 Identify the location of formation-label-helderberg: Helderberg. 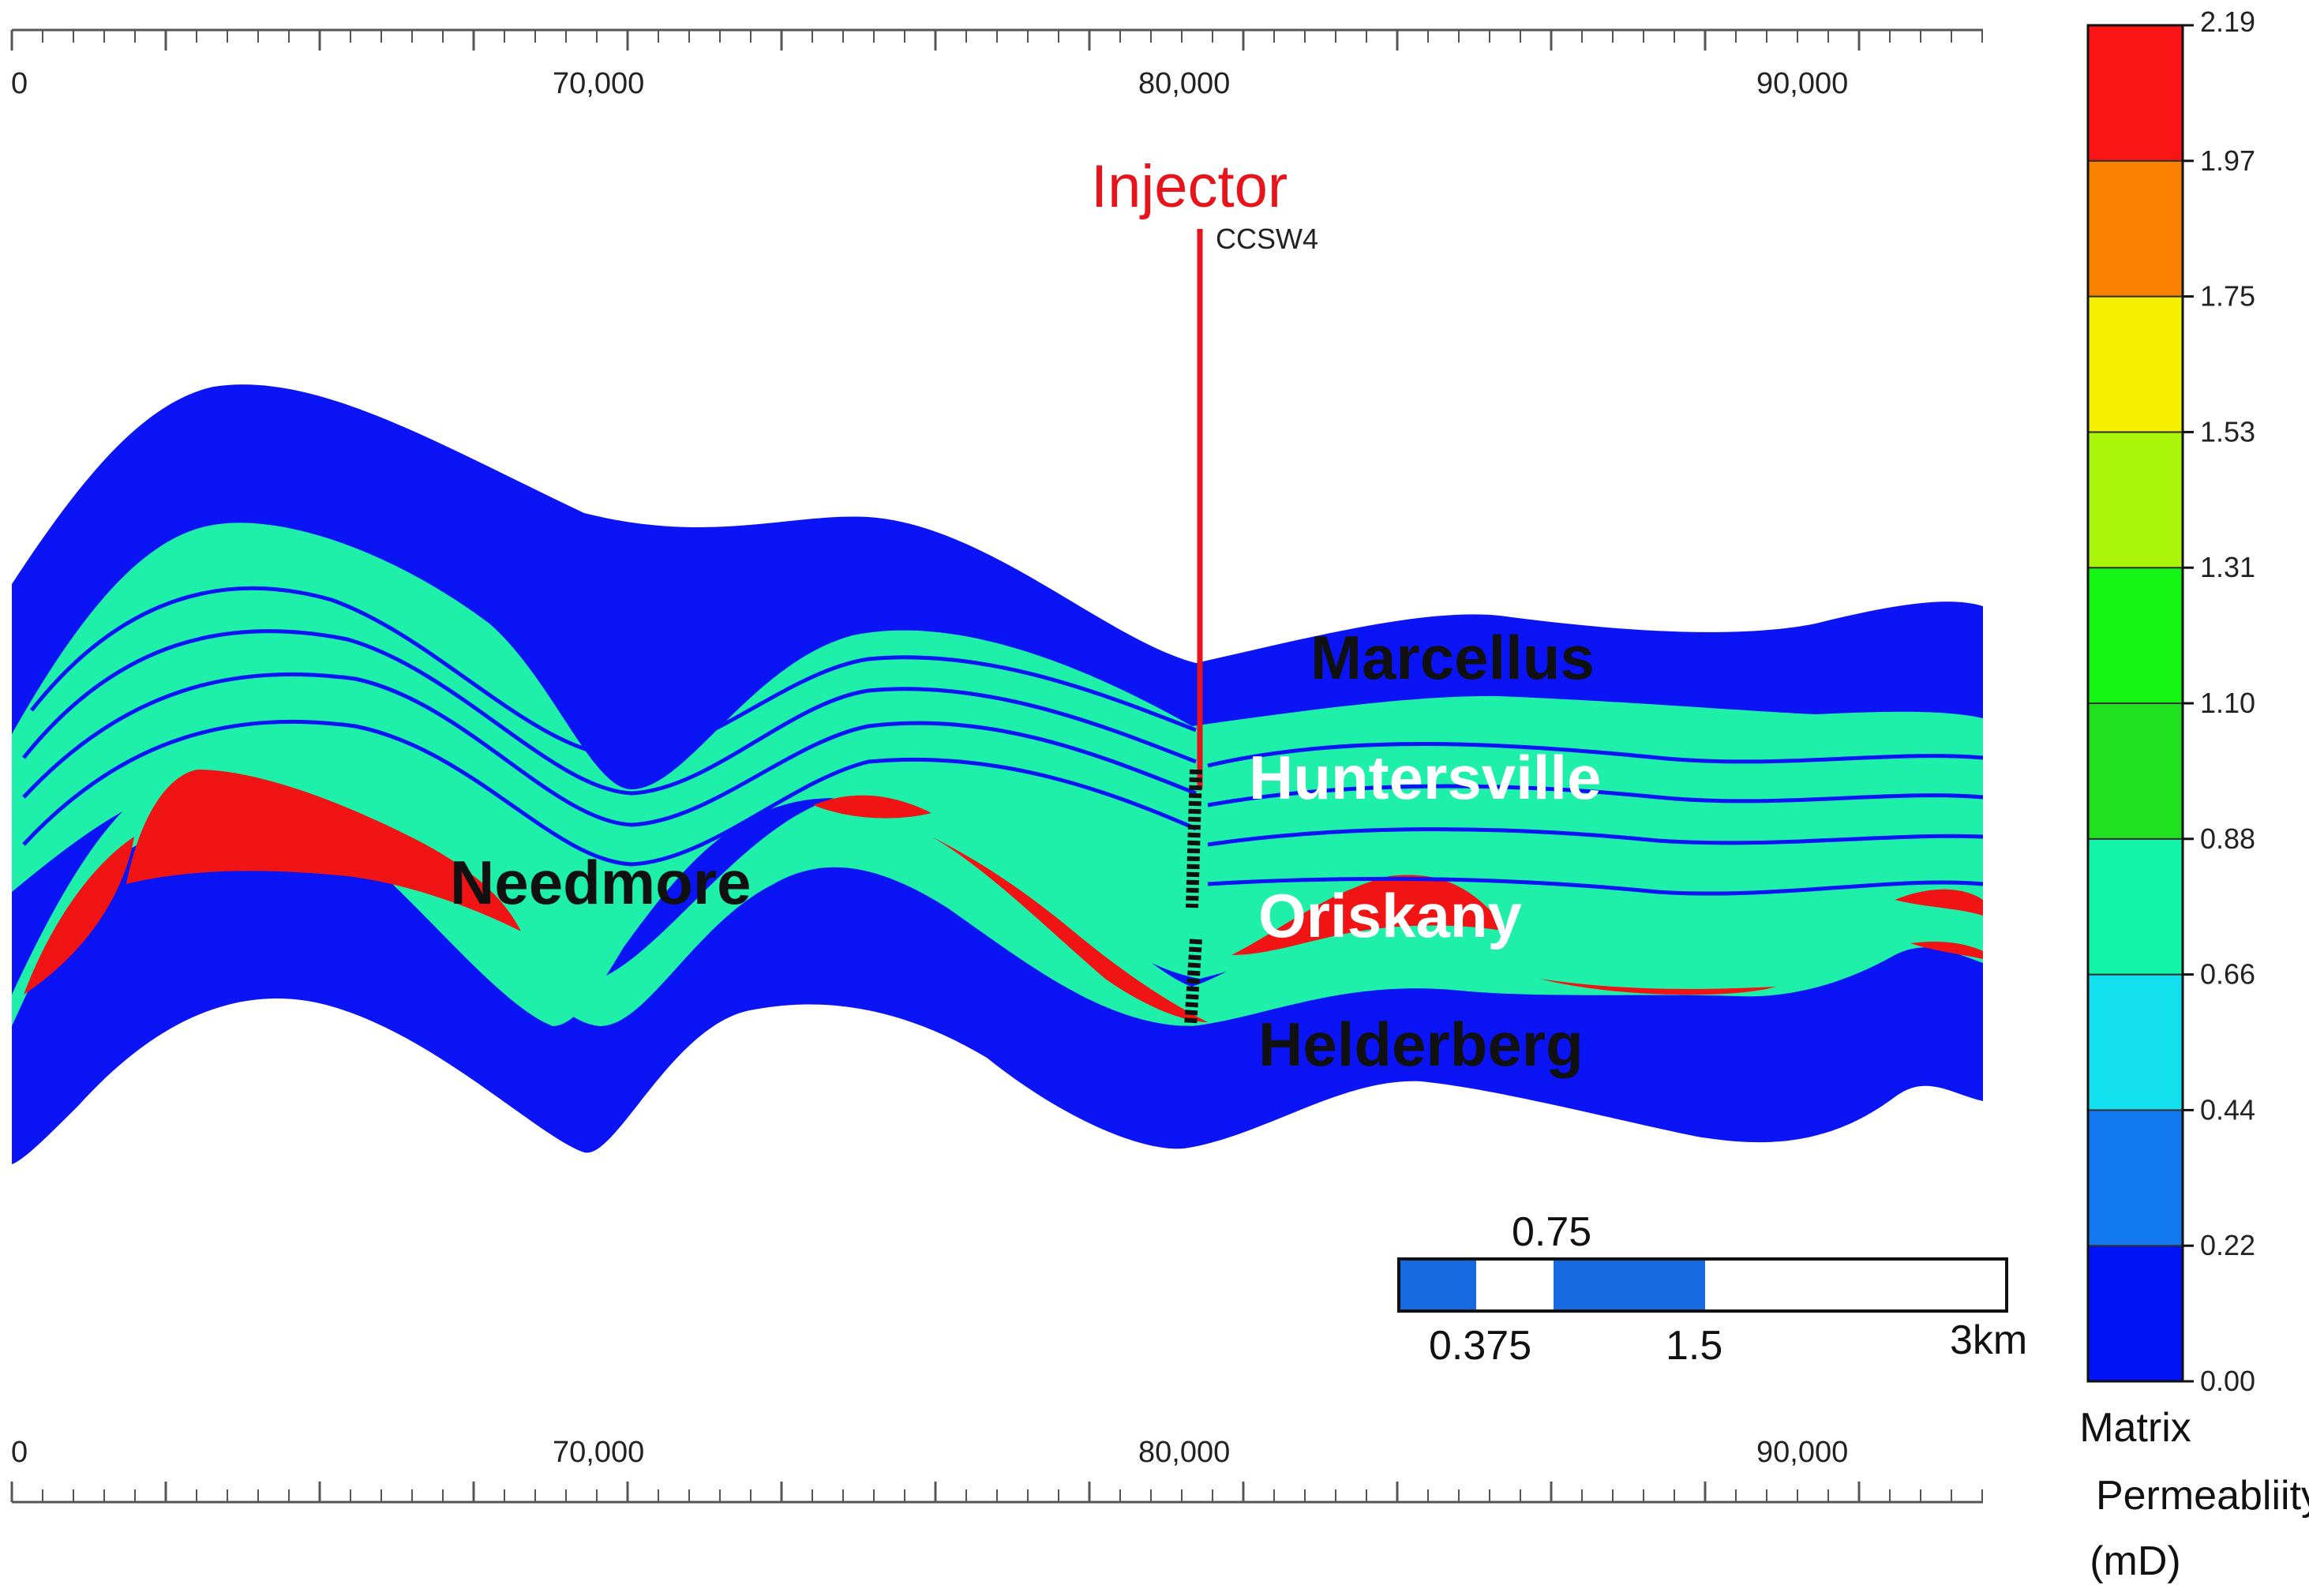
(1421, 1044).